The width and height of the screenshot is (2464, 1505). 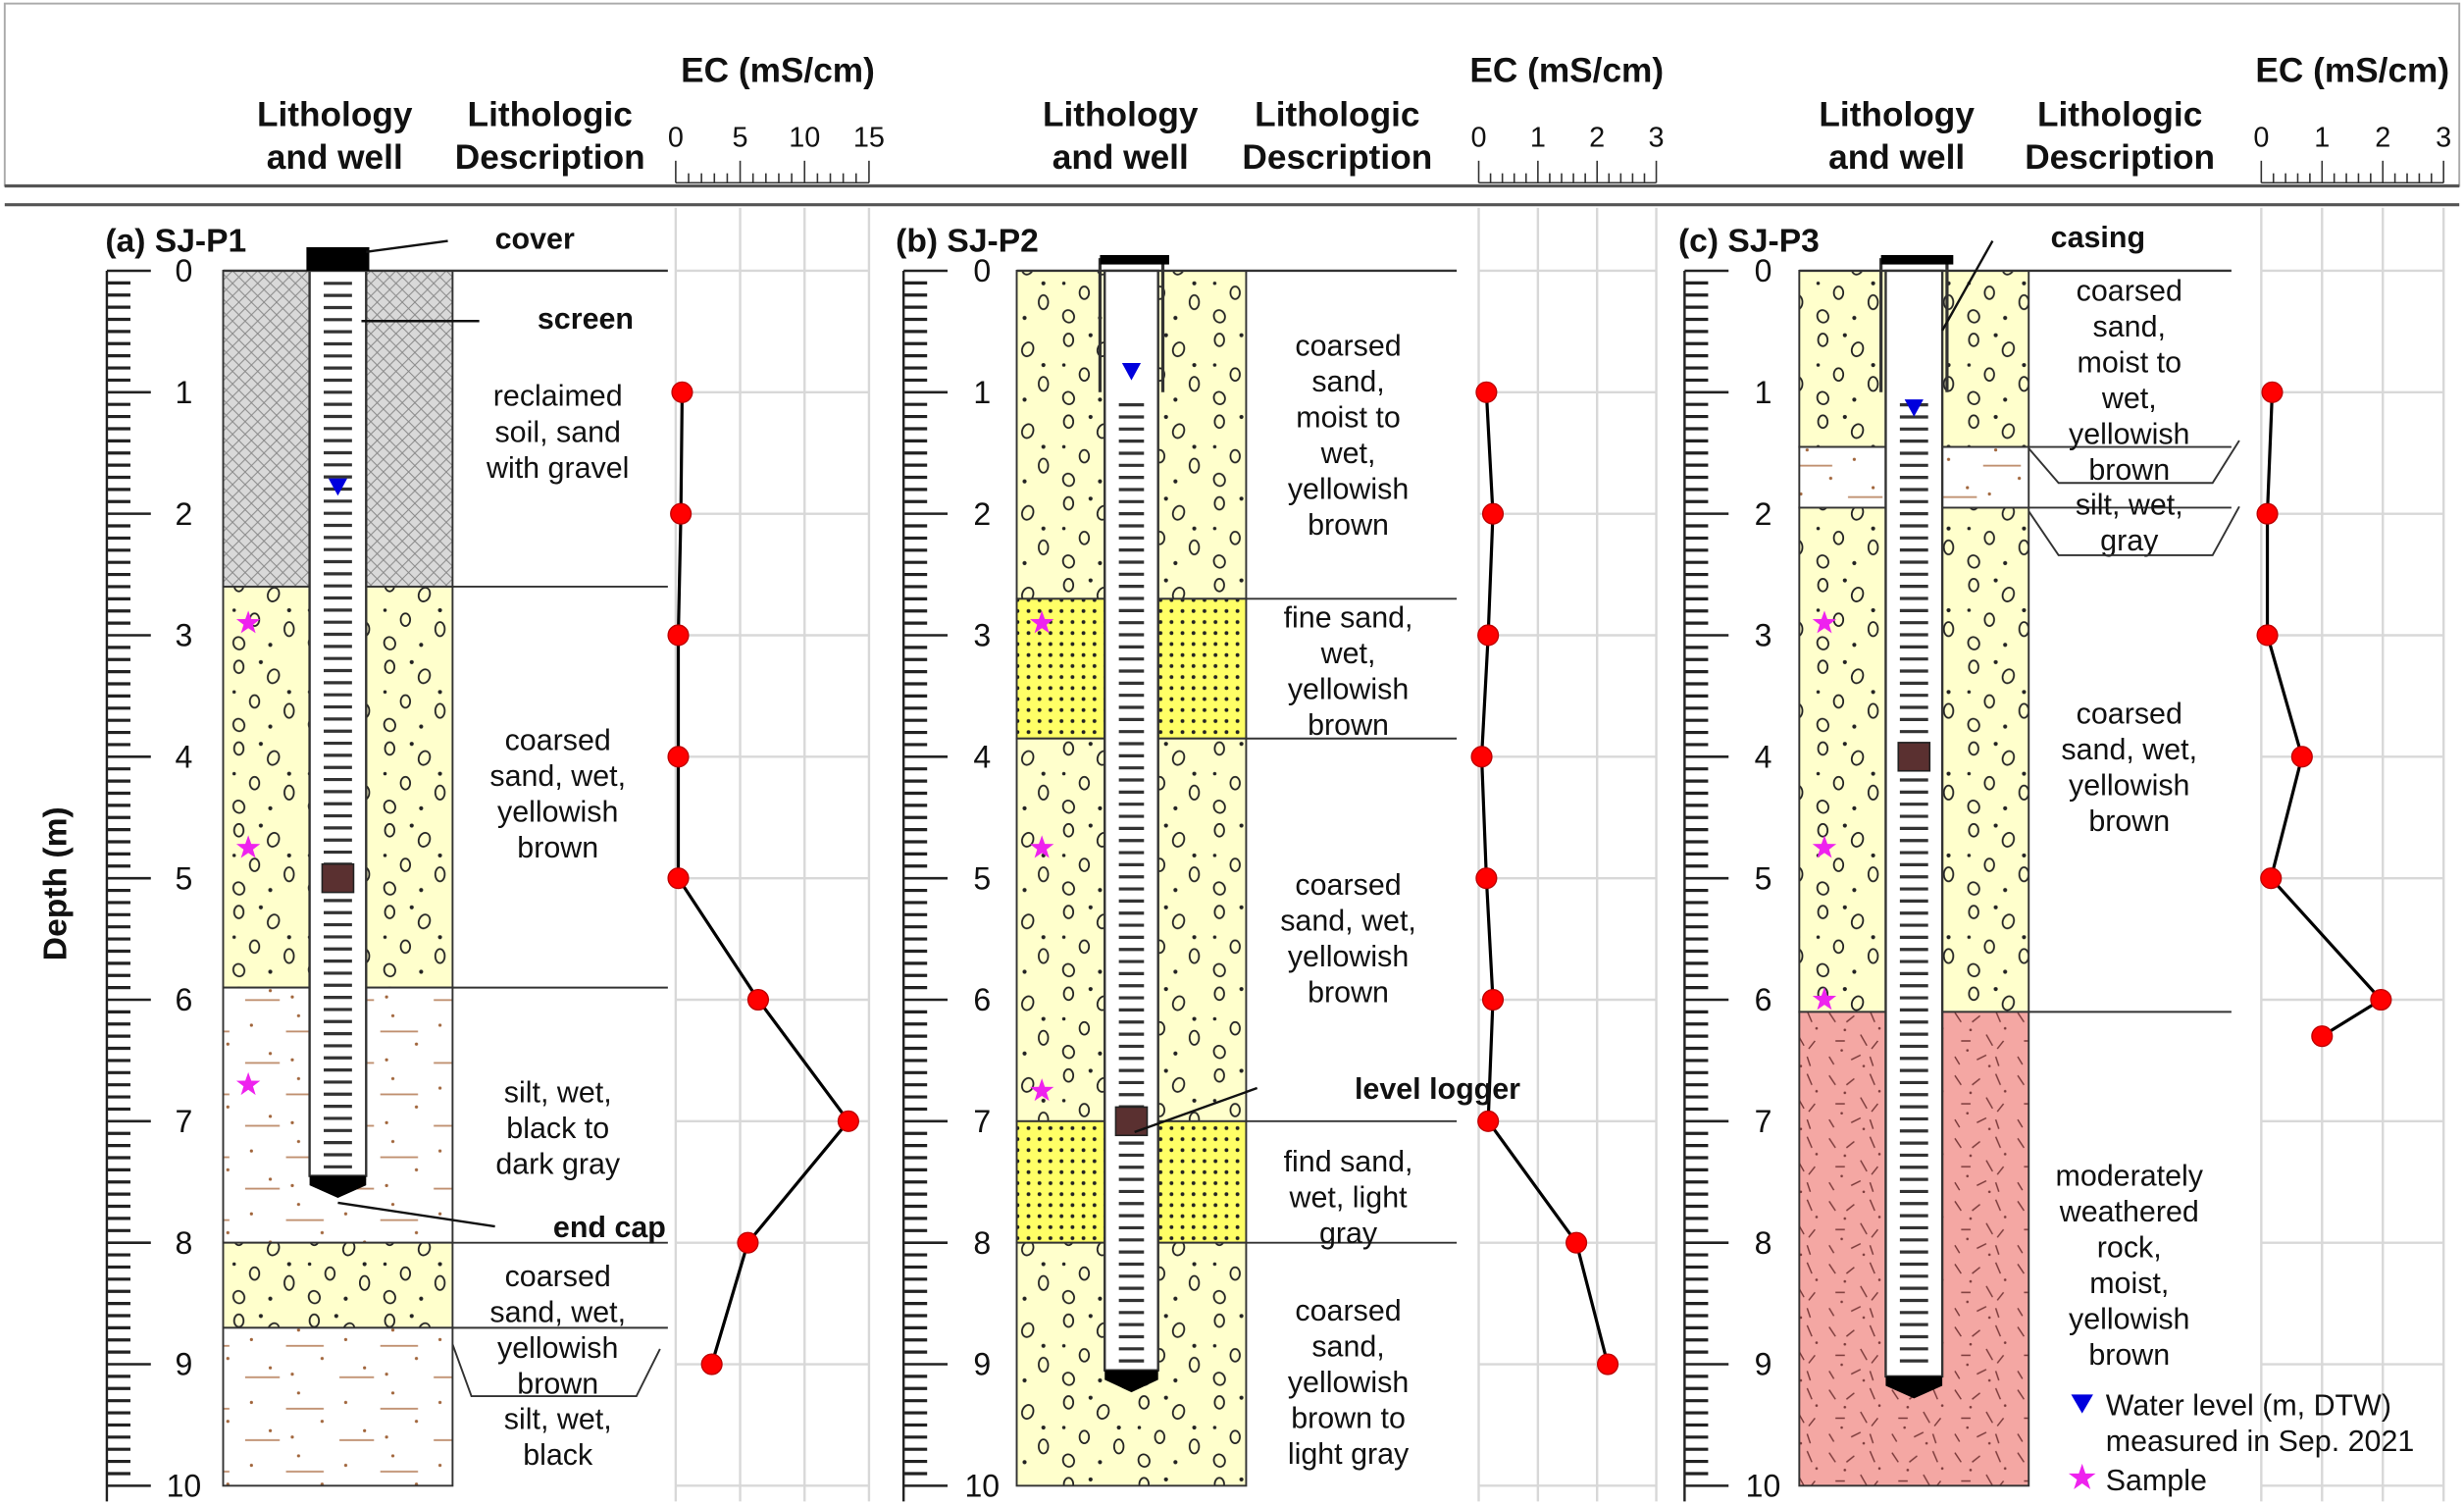 What do you see at coordinates (55, 883) in the screenshot?
I see `y-axis-label: Depth (m)` at bounding box center [55, 883].